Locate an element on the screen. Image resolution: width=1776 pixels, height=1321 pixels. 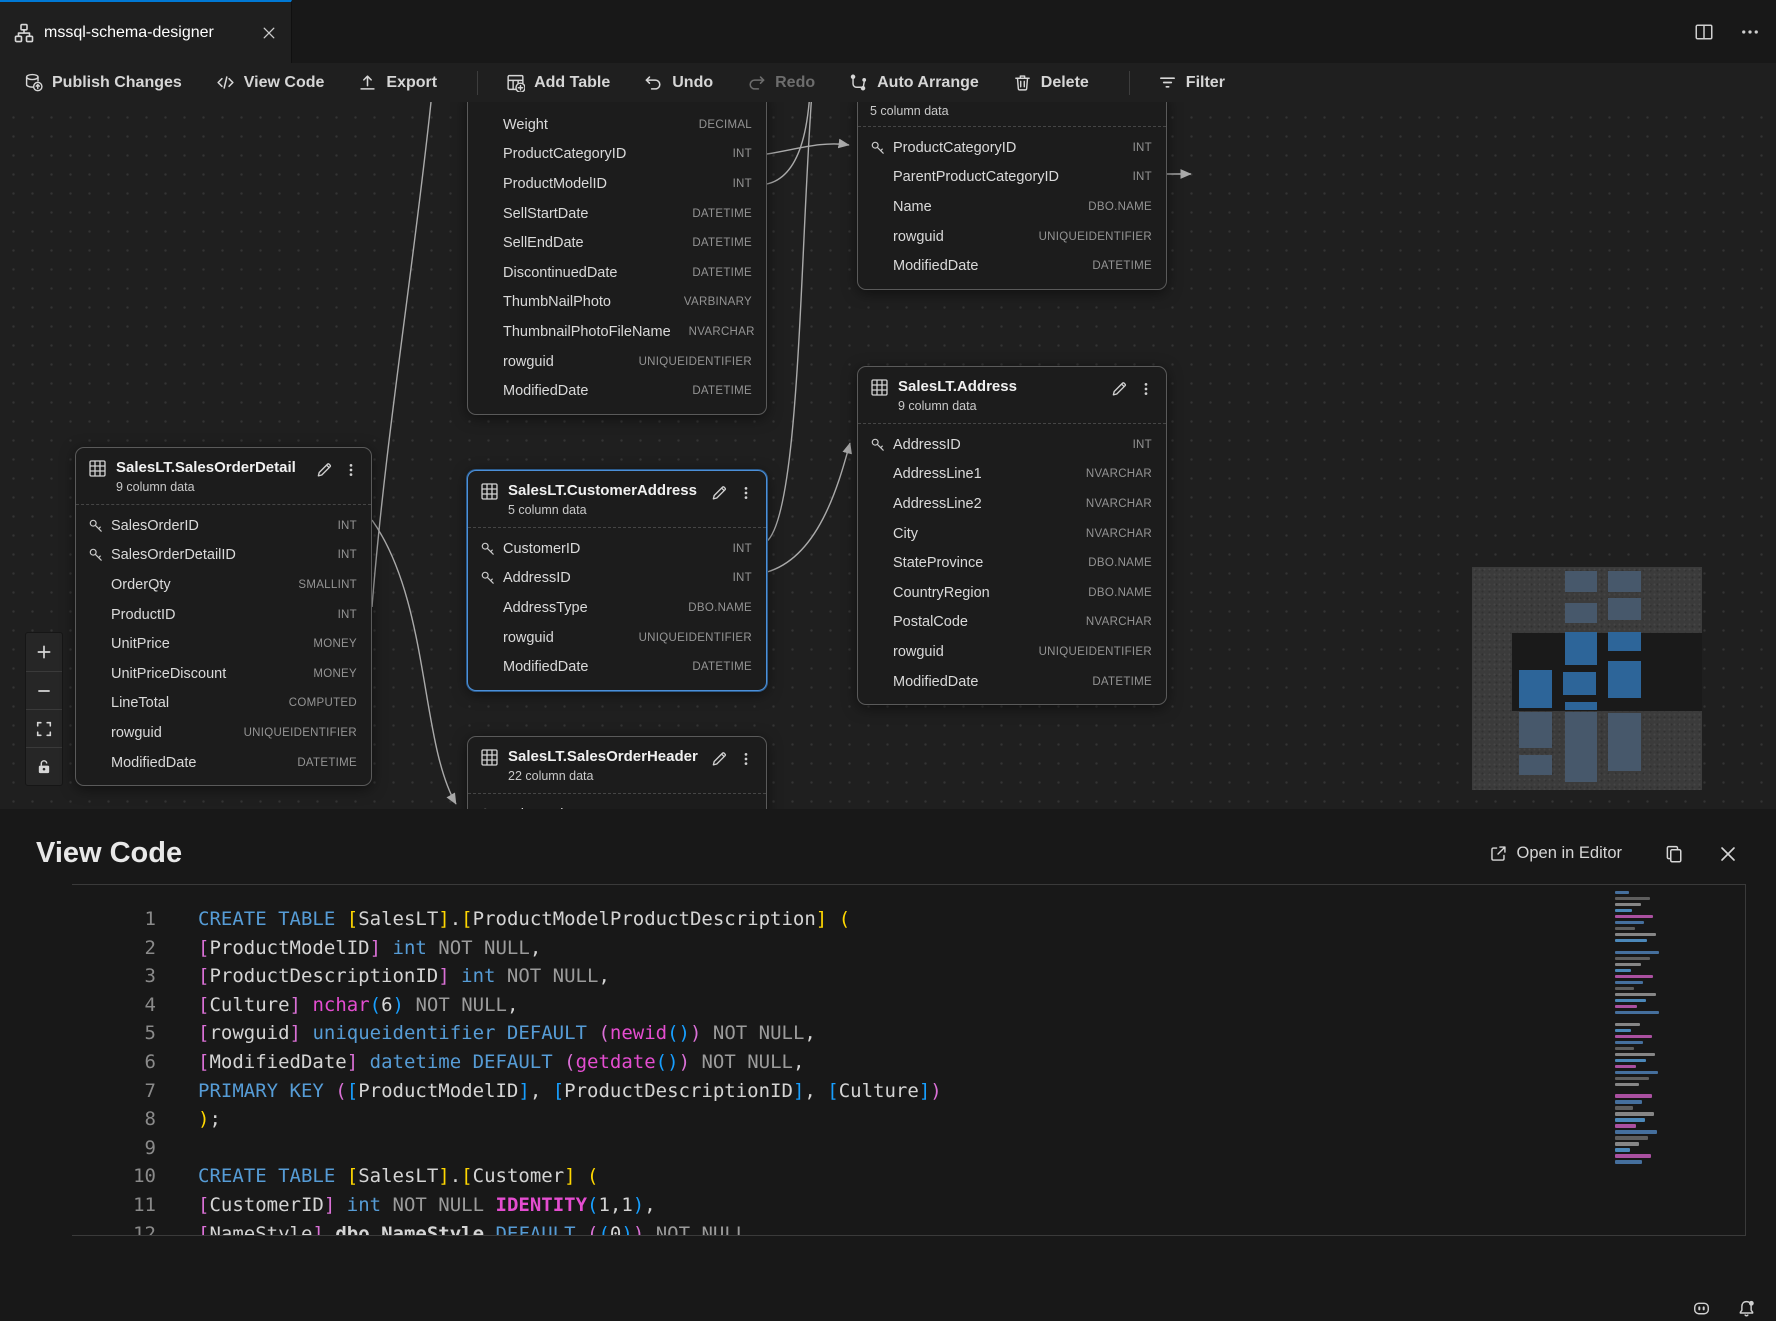
column-name: CountryRegion is located at coordinates (941, 592).